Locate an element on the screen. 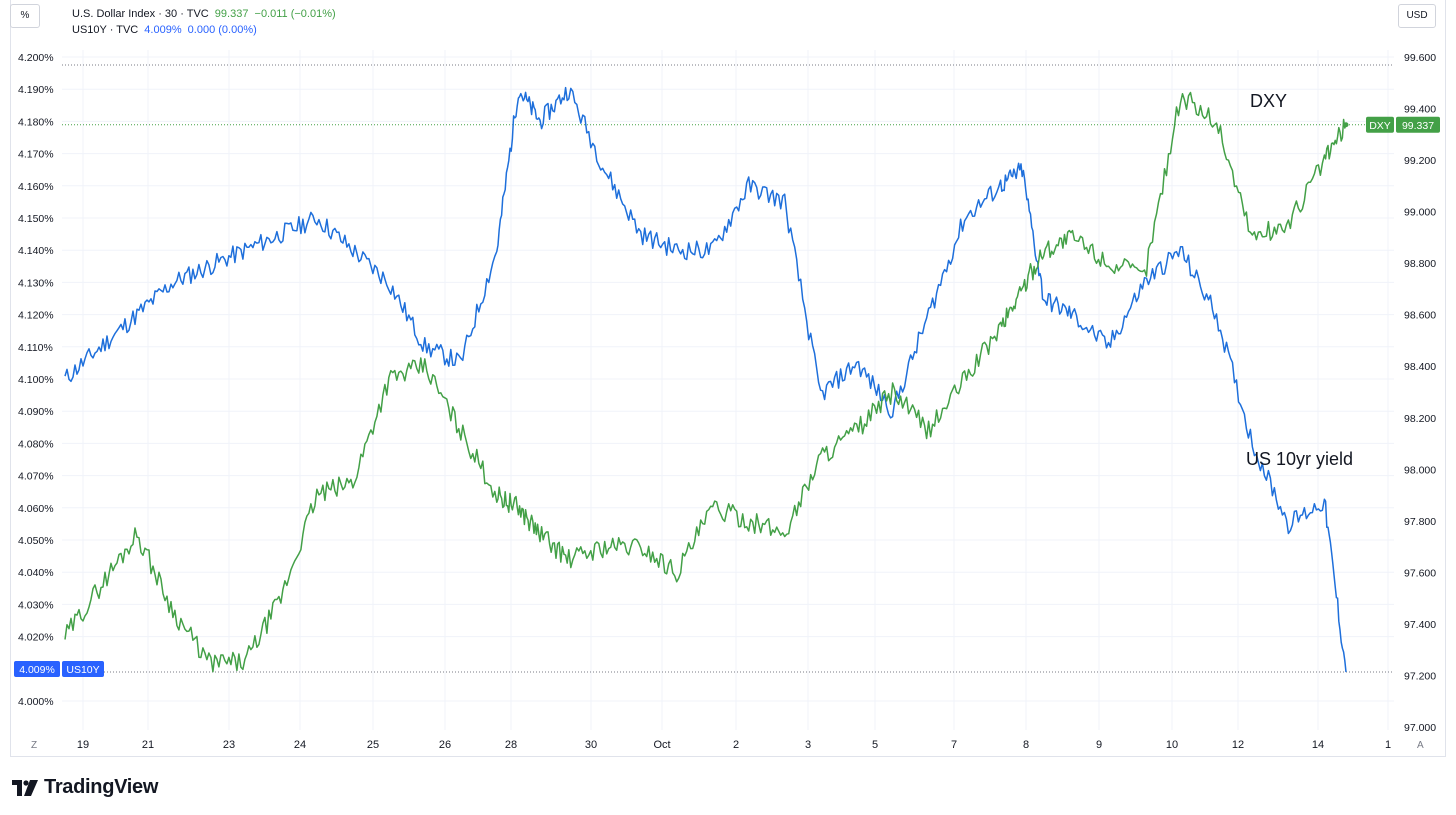  left-tick-label: 4.100% is located at coordinates (36, 380).